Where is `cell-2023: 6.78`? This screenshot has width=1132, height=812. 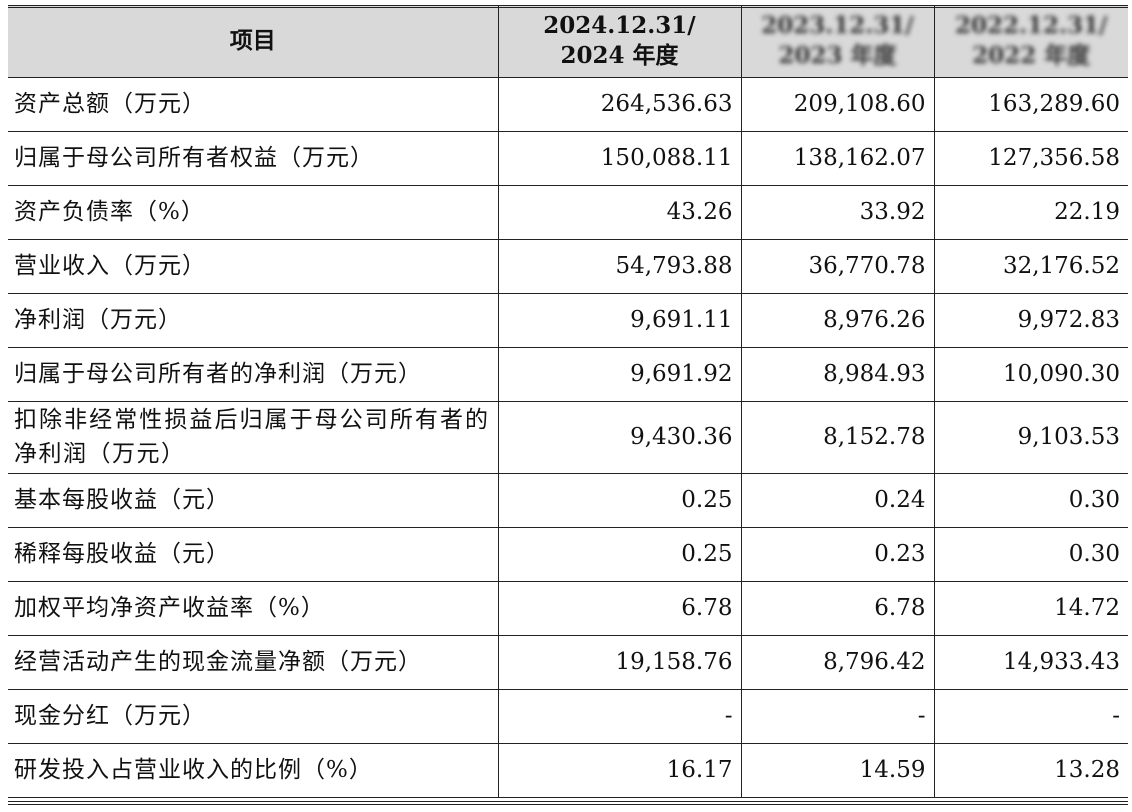
cell-2023: 6.78 is located at coordinates (838, 608).